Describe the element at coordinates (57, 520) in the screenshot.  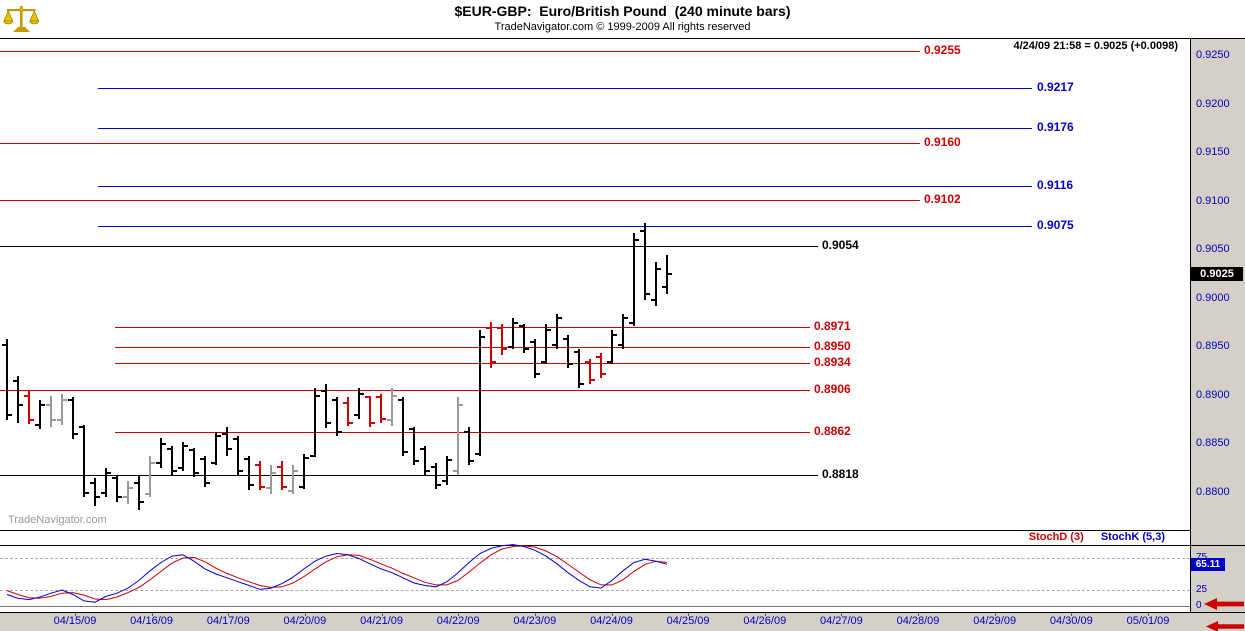
I see `watermark: TradeNavigator.com` at that location.